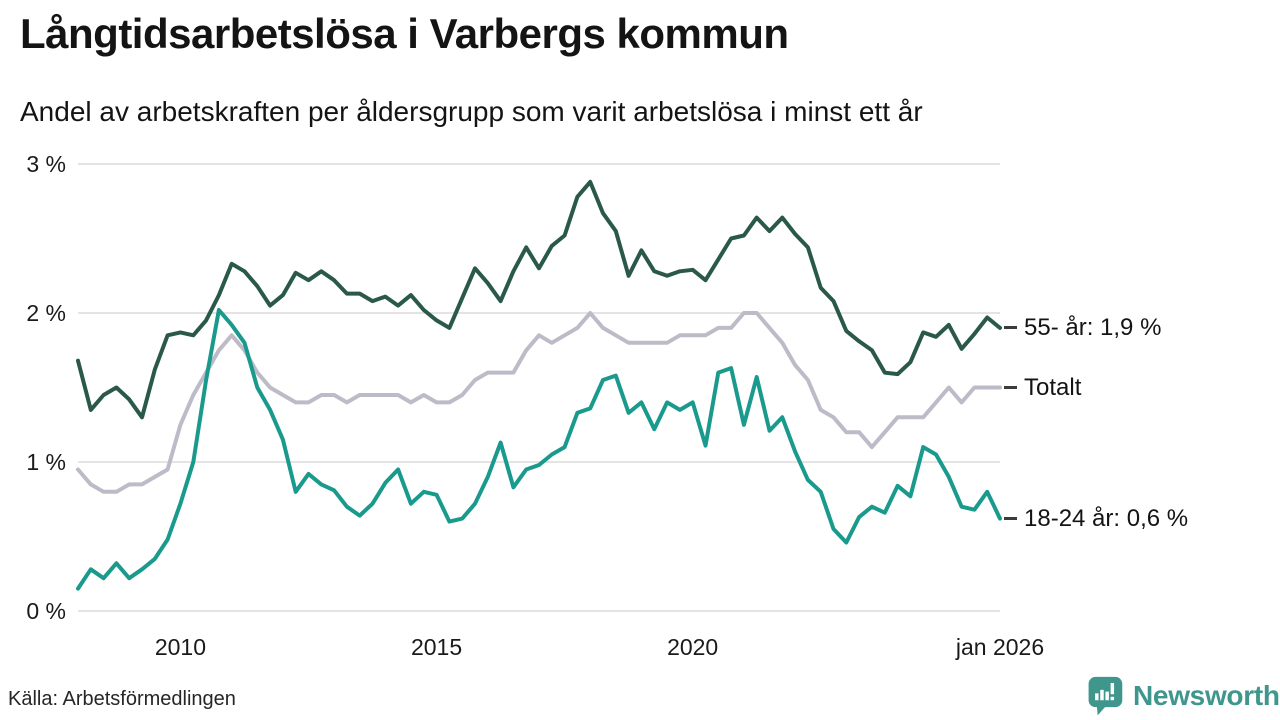  What do you see at coordinates (404, 33) in the screenshot?
I see `page-title: Långtidsarbetslösa i Varbergs kommun` at bounding box center [404, 33].